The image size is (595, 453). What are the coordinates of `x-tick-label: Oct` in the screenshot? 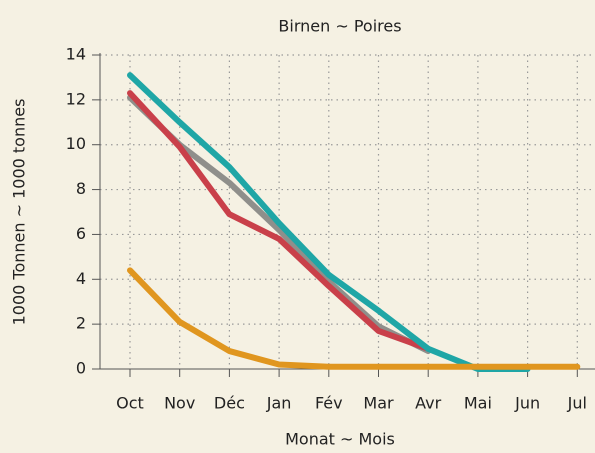 It's located at (130, 403).